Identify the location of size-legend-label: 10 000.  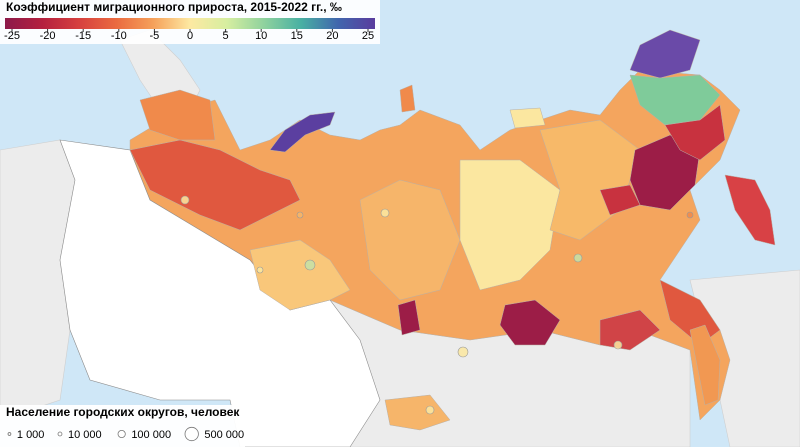
(85, 435).